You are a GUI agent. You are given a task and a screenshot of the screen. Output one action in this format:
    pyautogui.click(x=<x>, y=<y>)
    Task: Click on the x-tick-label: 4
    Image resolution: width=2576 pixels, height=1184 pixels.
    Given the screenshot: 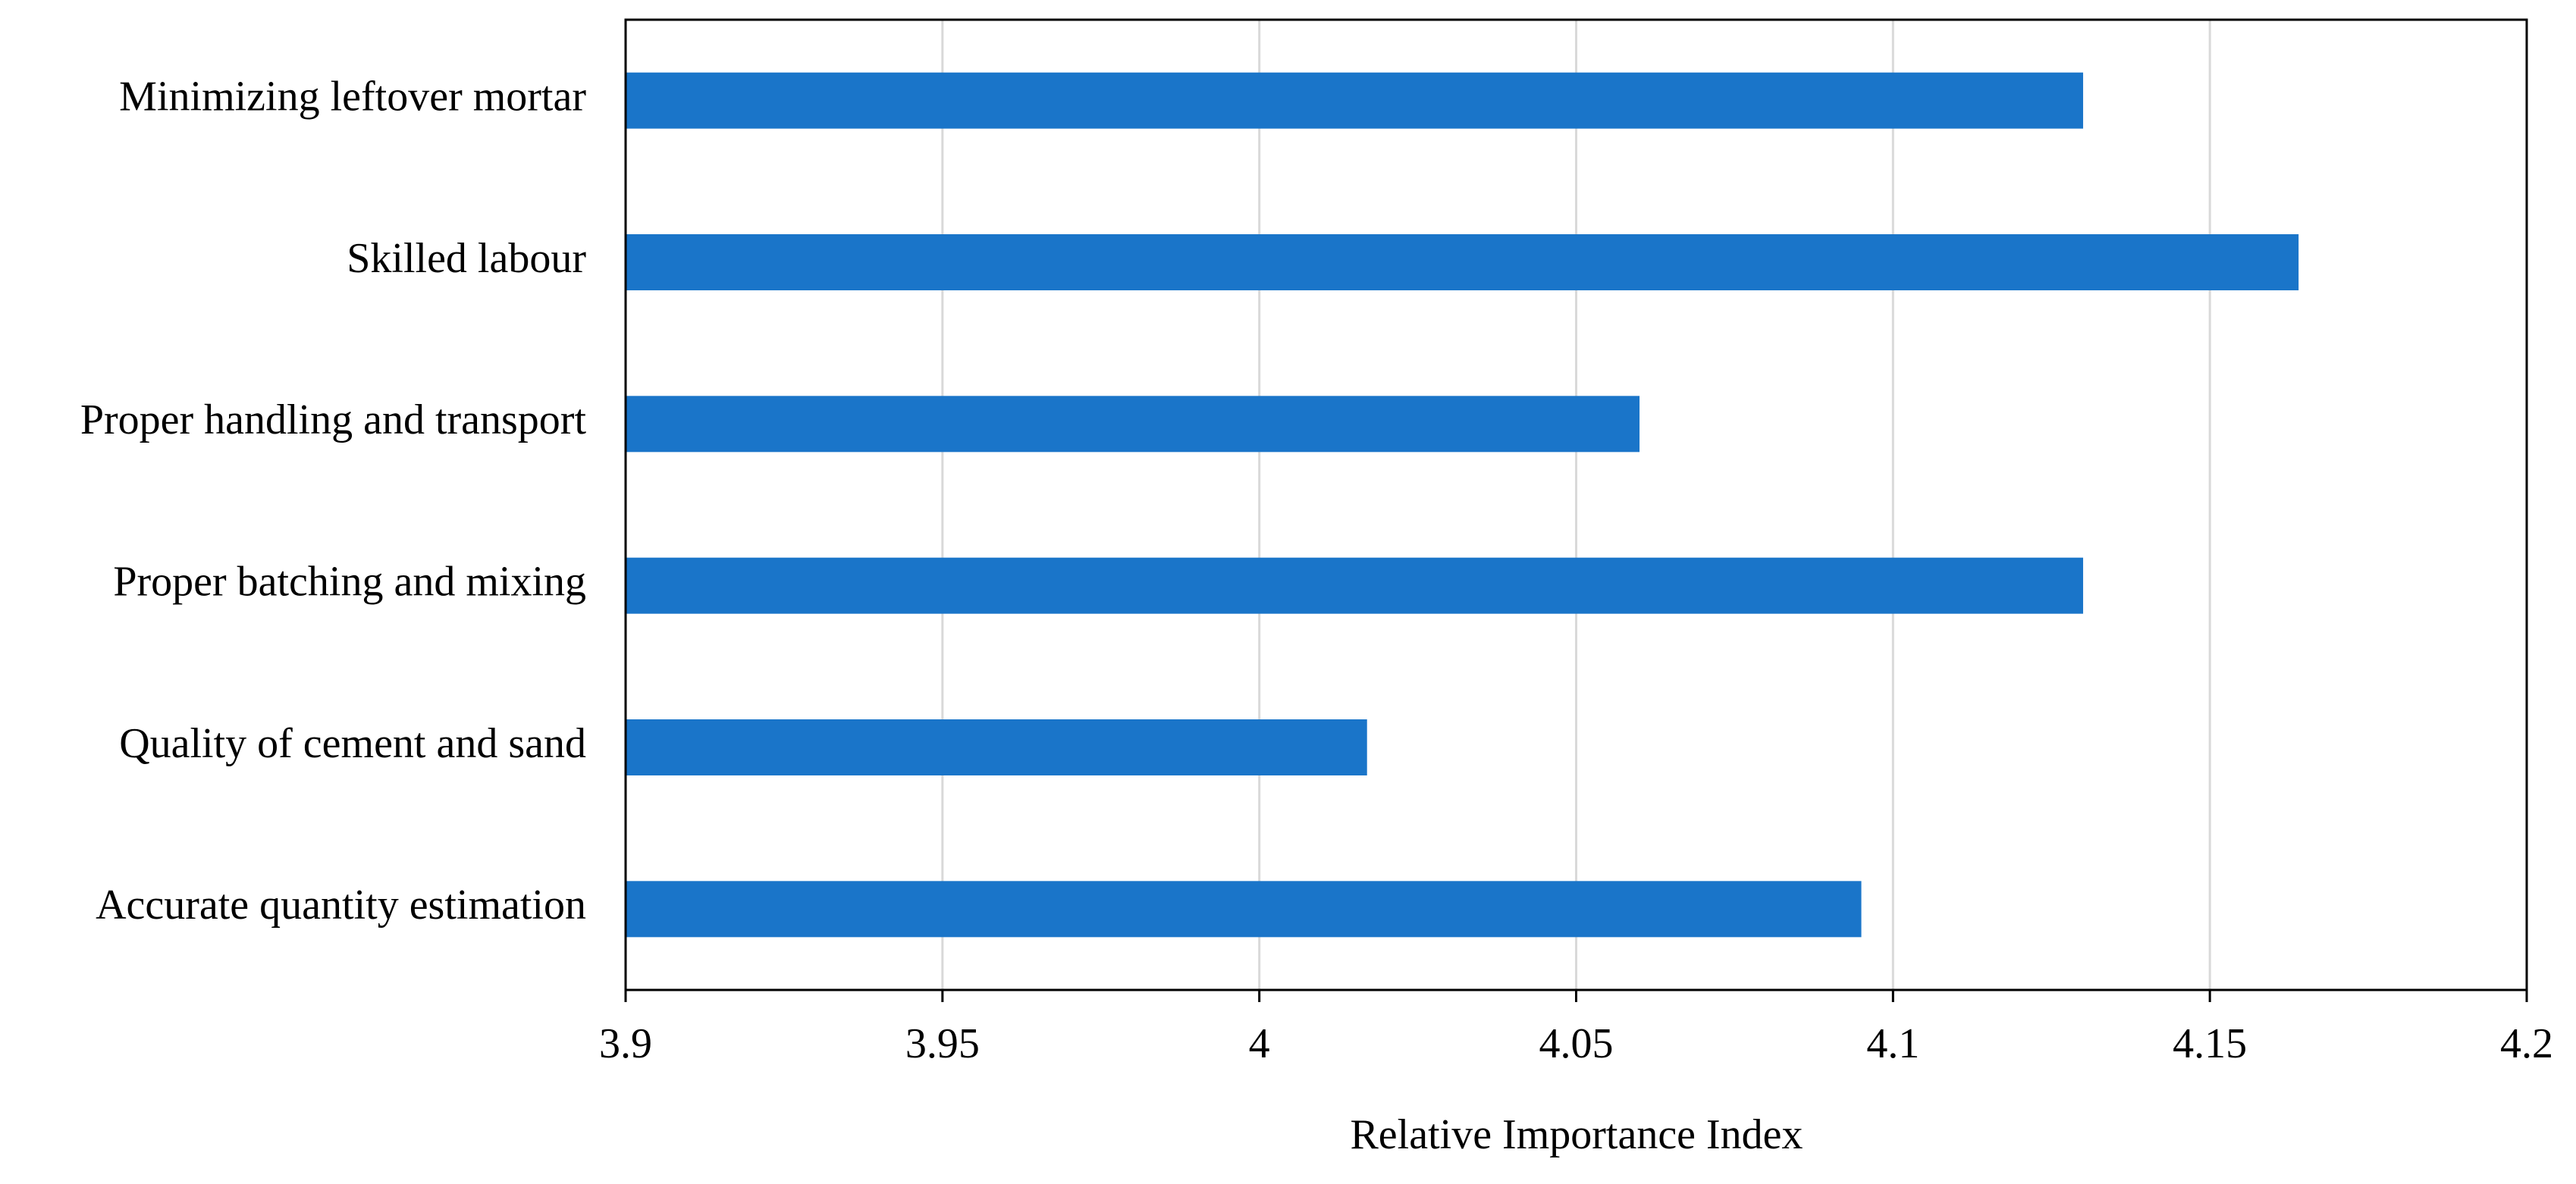 What is the action you would take?
    pyautogui.click(x=1259, y=1043)
    